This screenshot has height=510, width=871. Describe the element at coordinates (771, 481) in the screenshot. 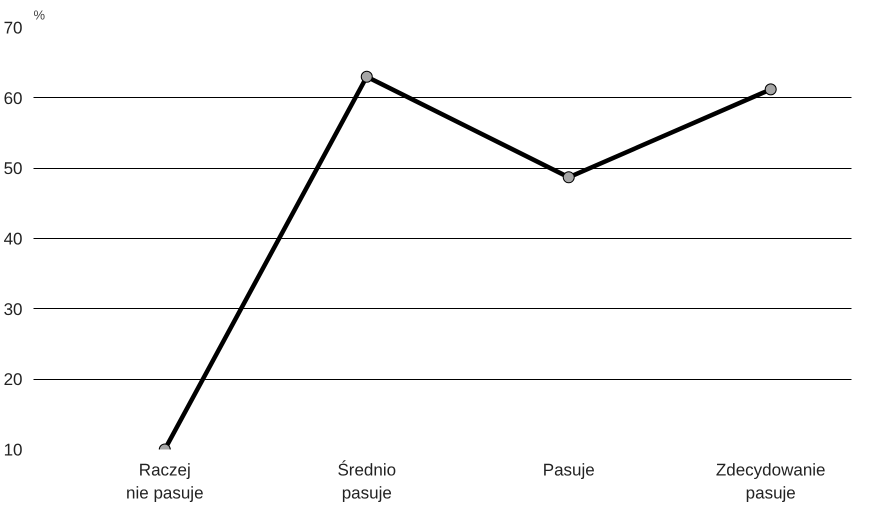

I see `x-tick-label: Zdecydowanie pasuje` at that location.